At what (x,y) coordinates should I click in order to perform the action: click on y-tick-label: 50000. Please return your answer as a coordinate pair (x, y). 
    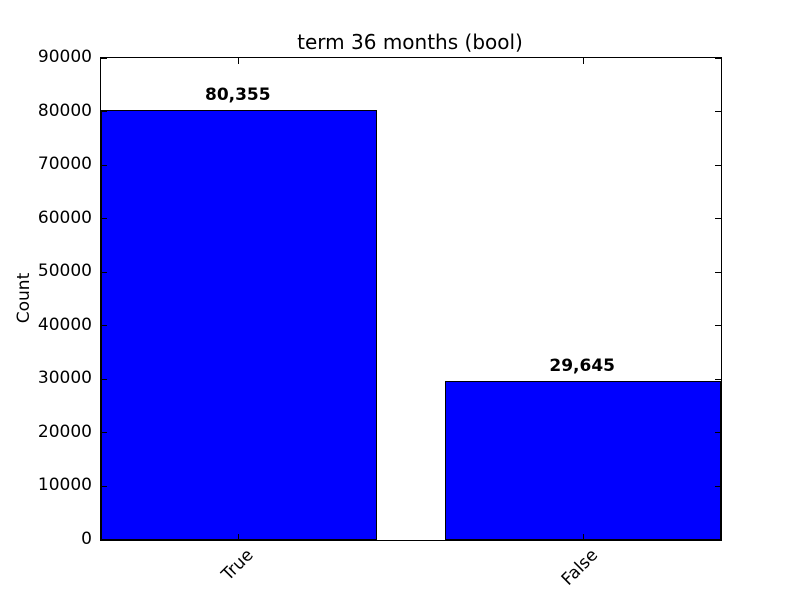
    Looking at the image, I should click on (64, 271).